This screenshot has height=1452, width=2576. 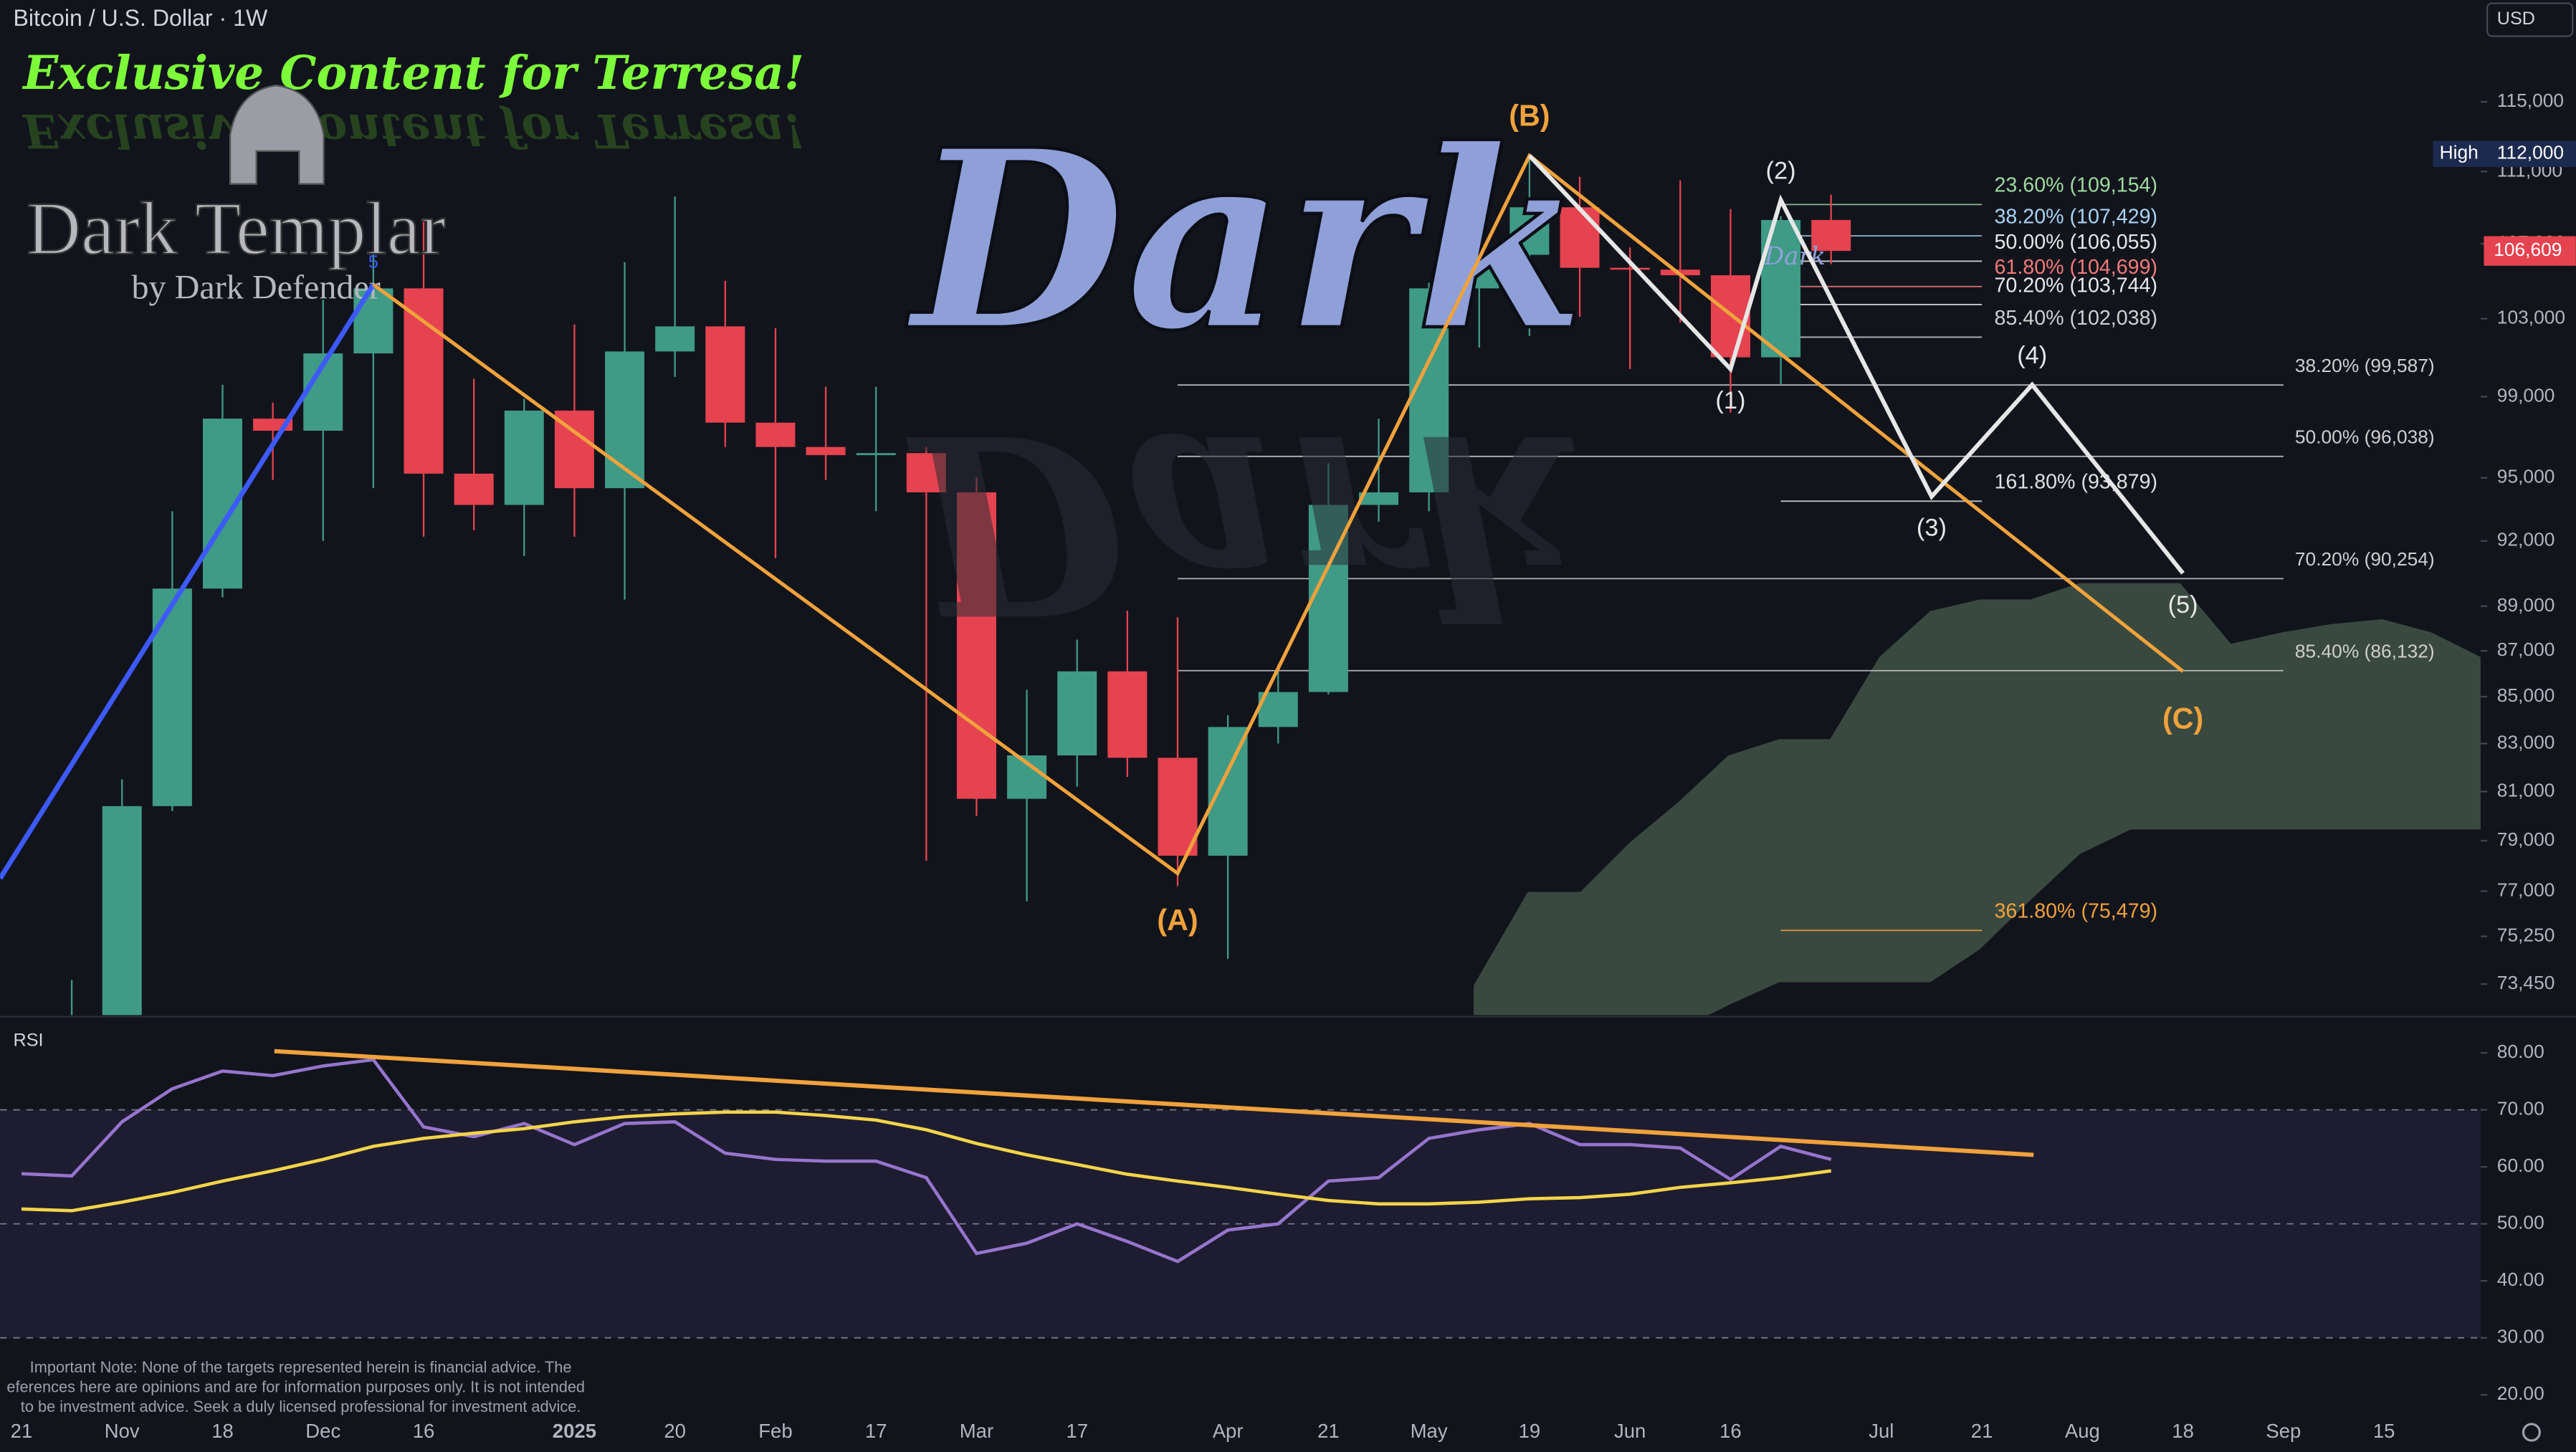 I want to click on y-tick-label: 89,000, so click(x=2526, y=605).